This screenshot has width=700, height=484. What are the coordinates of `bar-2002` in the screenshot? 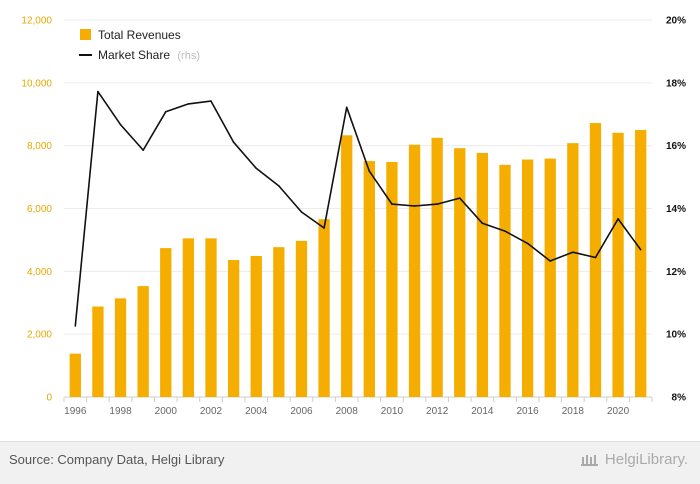 It's located at (211, 317).